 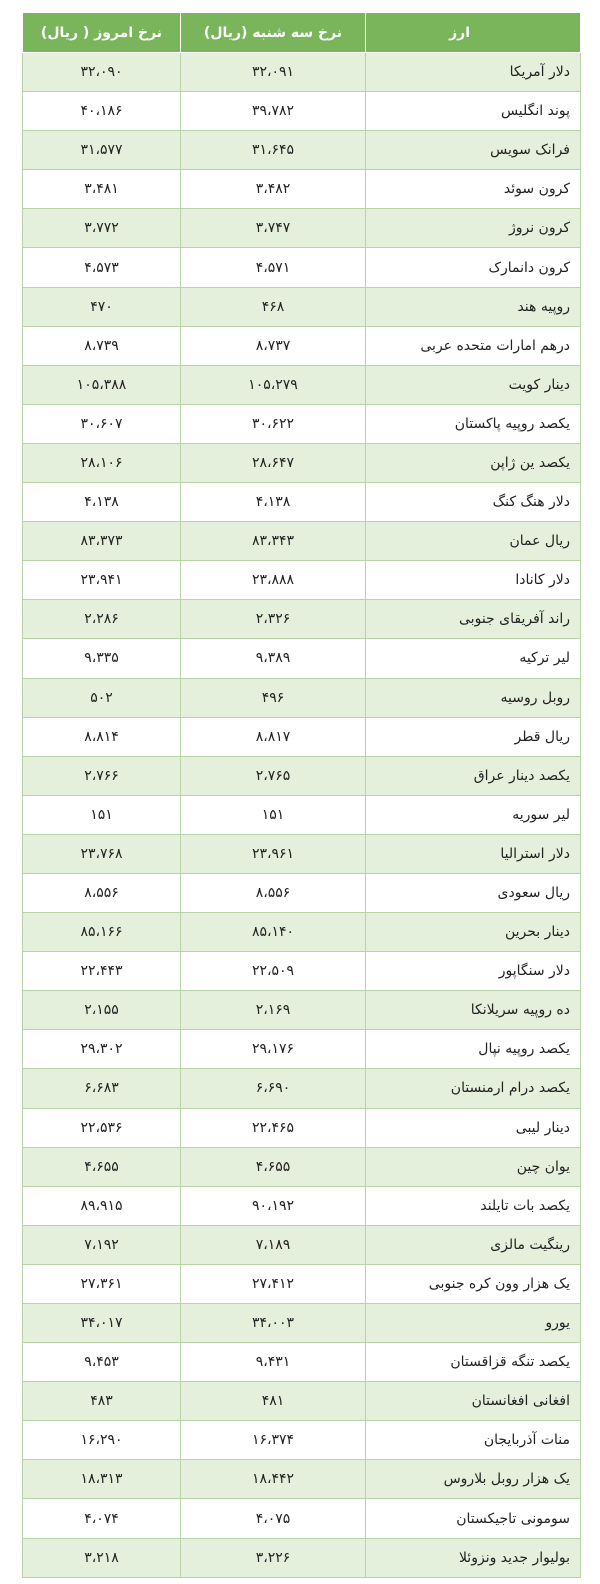 I want to click on currency-name: دلار کانادا, so click(x=473, y=580).